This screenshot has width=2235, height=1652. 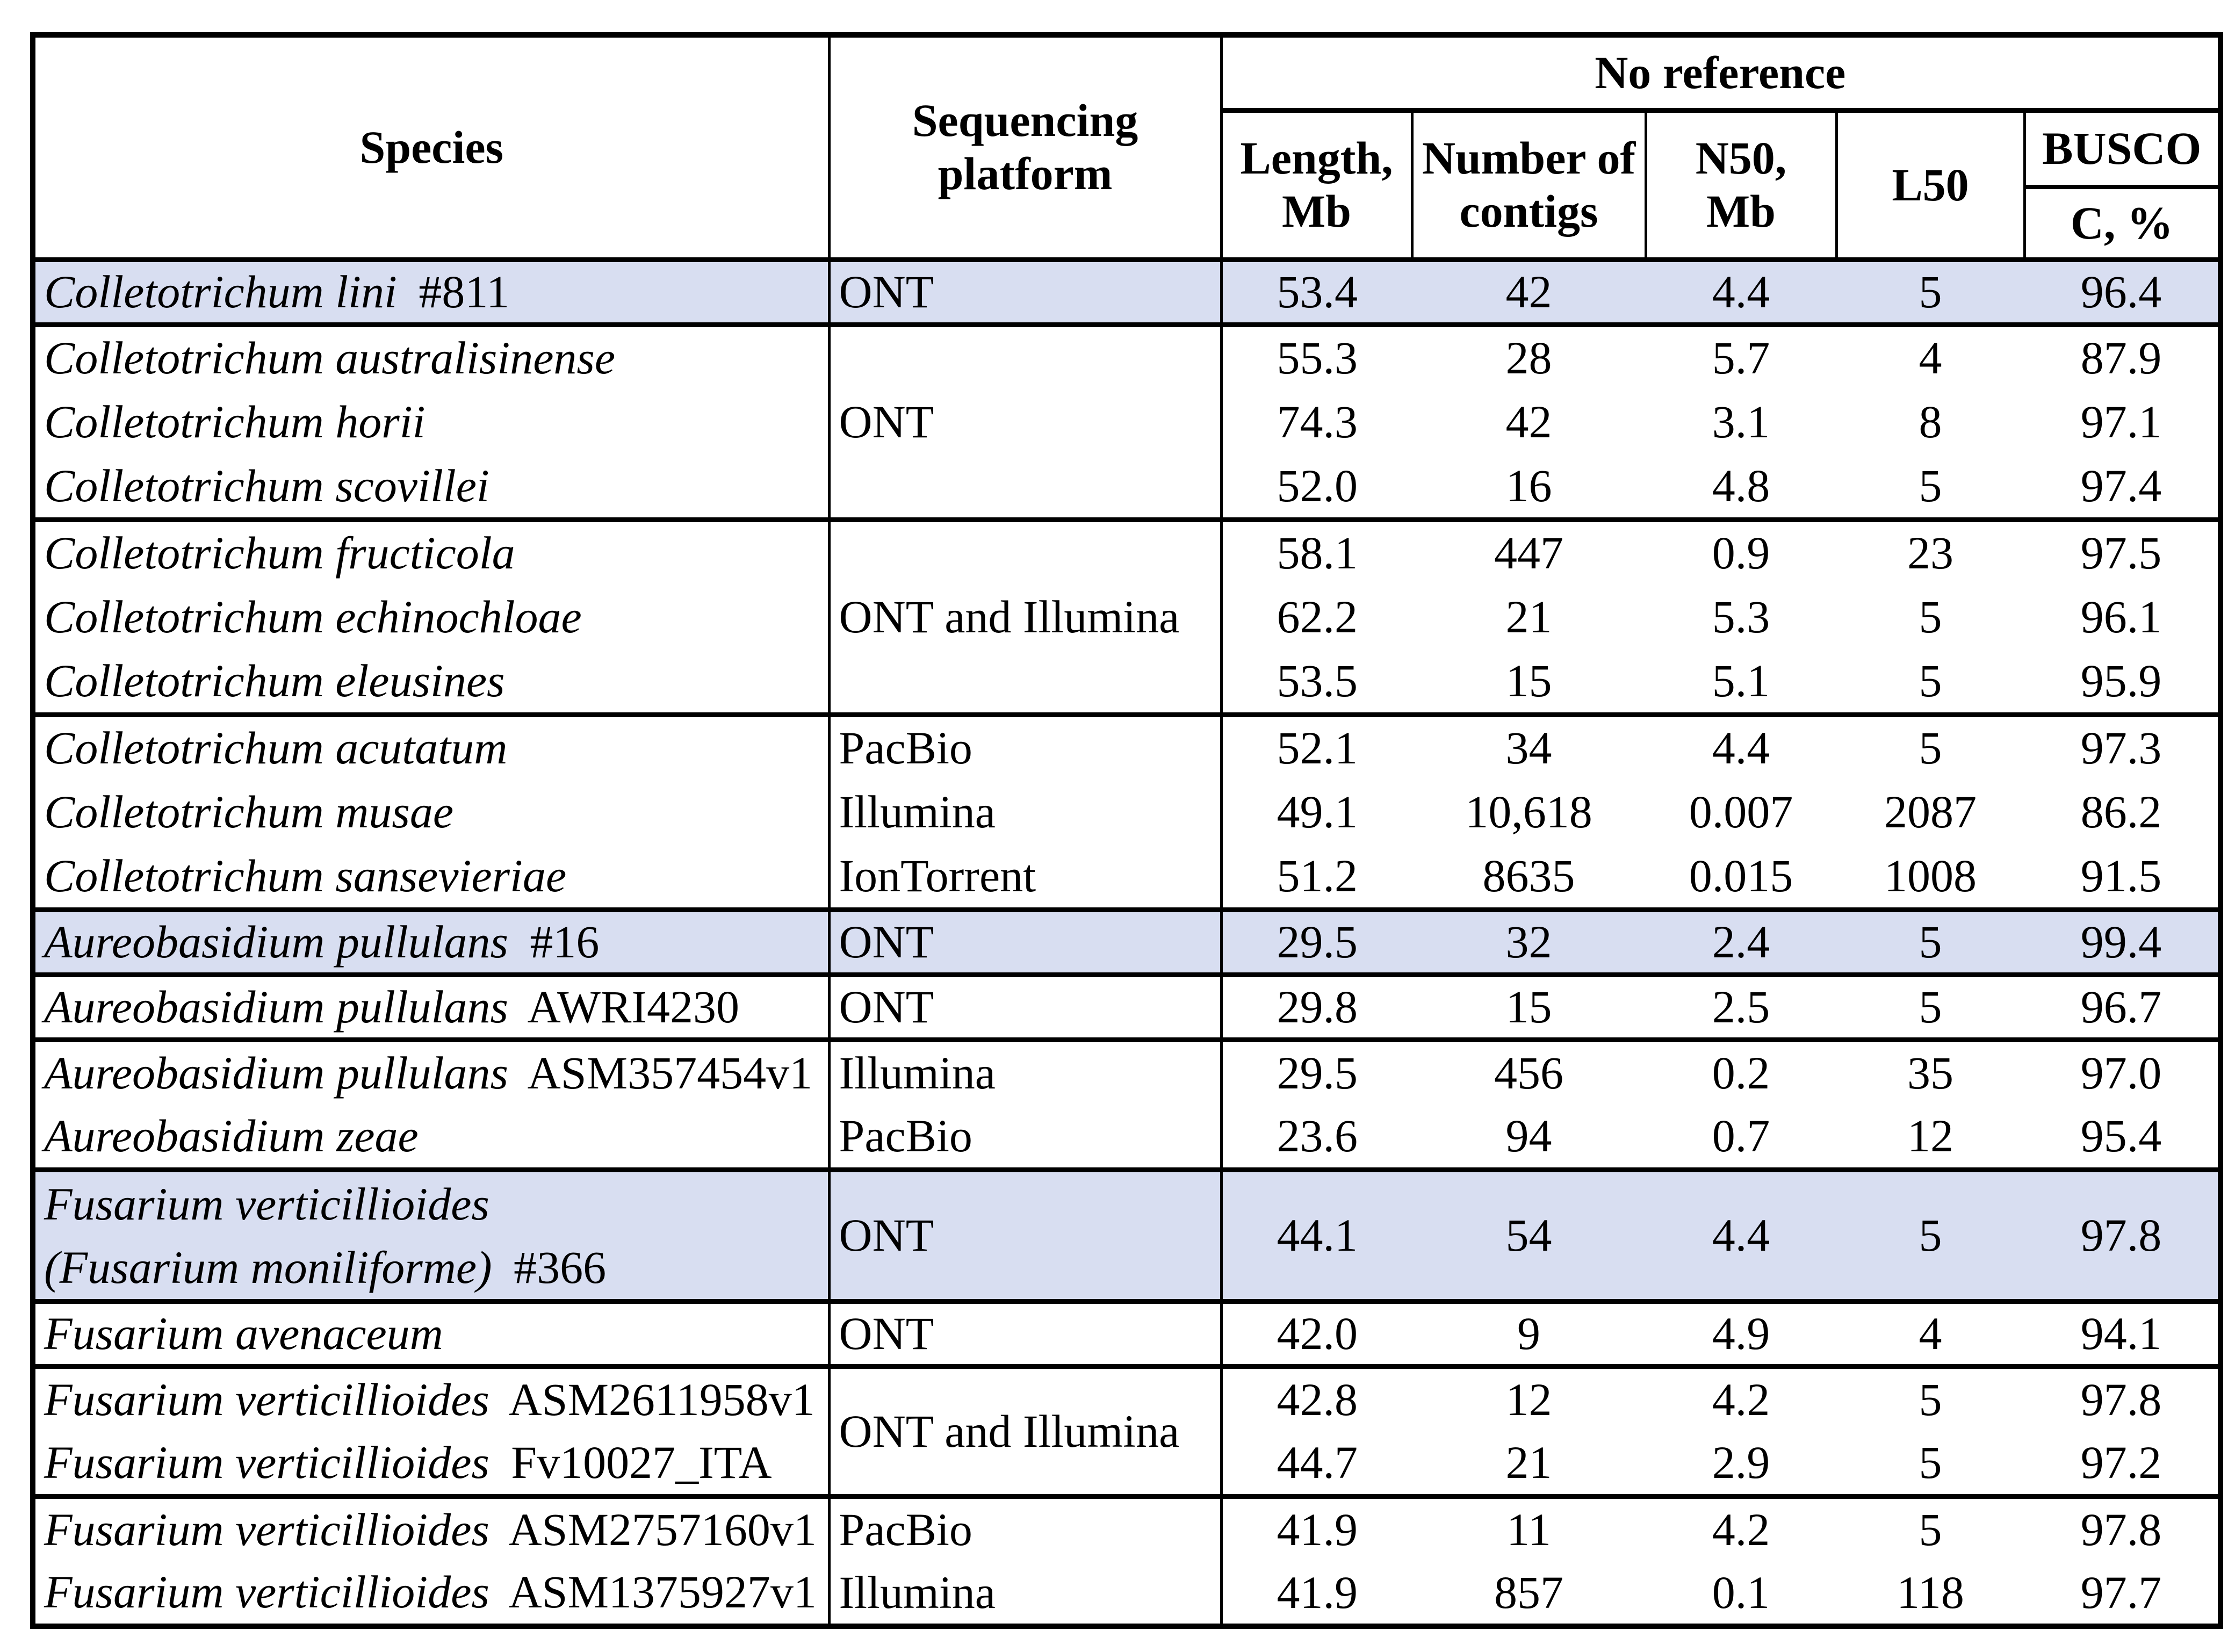 I want to click on n50-header-line1: N50,, so click(x=1741, y=158).